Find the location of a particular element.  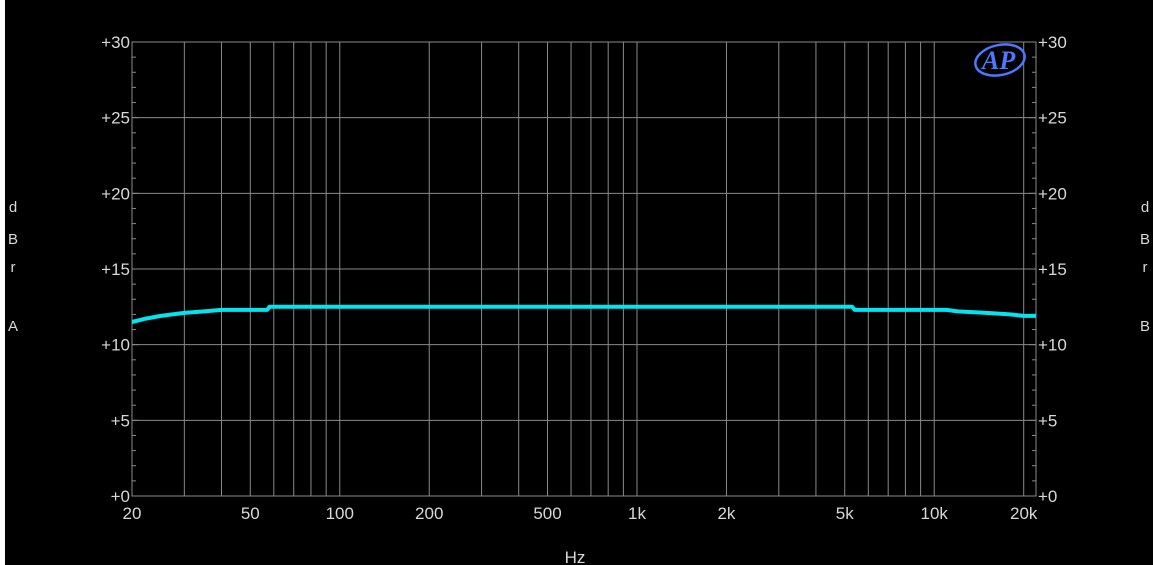

y-tick-label-left: +10 is located at coordinates (115, 345).